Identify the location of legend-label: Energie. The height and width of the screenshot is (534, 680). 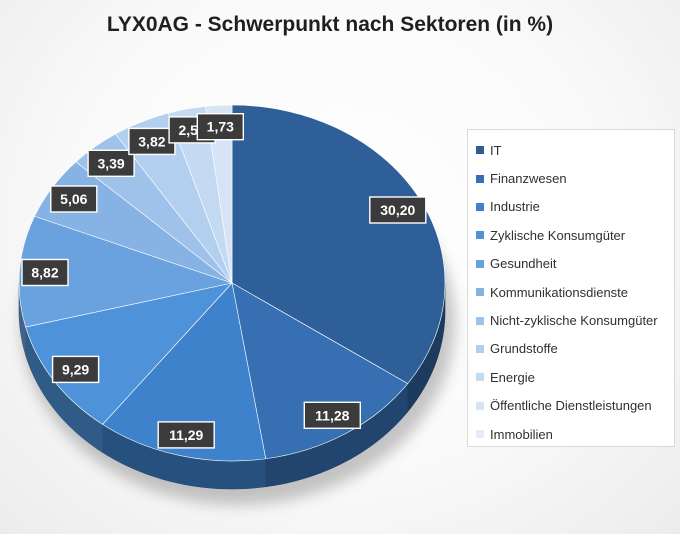
(512, 377).